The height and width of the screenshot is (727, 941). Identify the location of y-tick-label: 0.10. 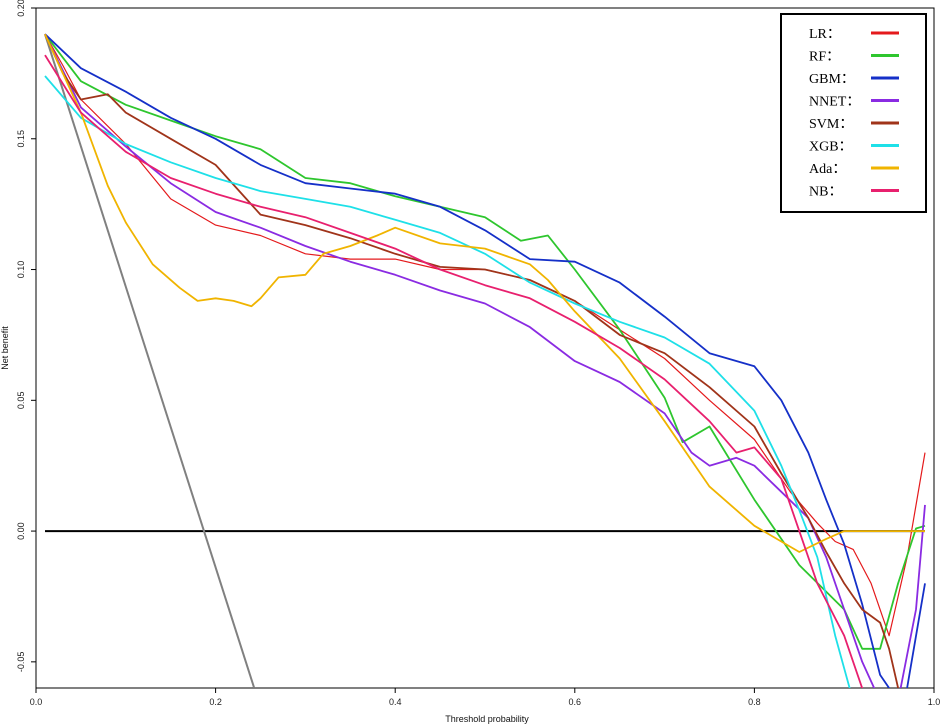
(21, 270).